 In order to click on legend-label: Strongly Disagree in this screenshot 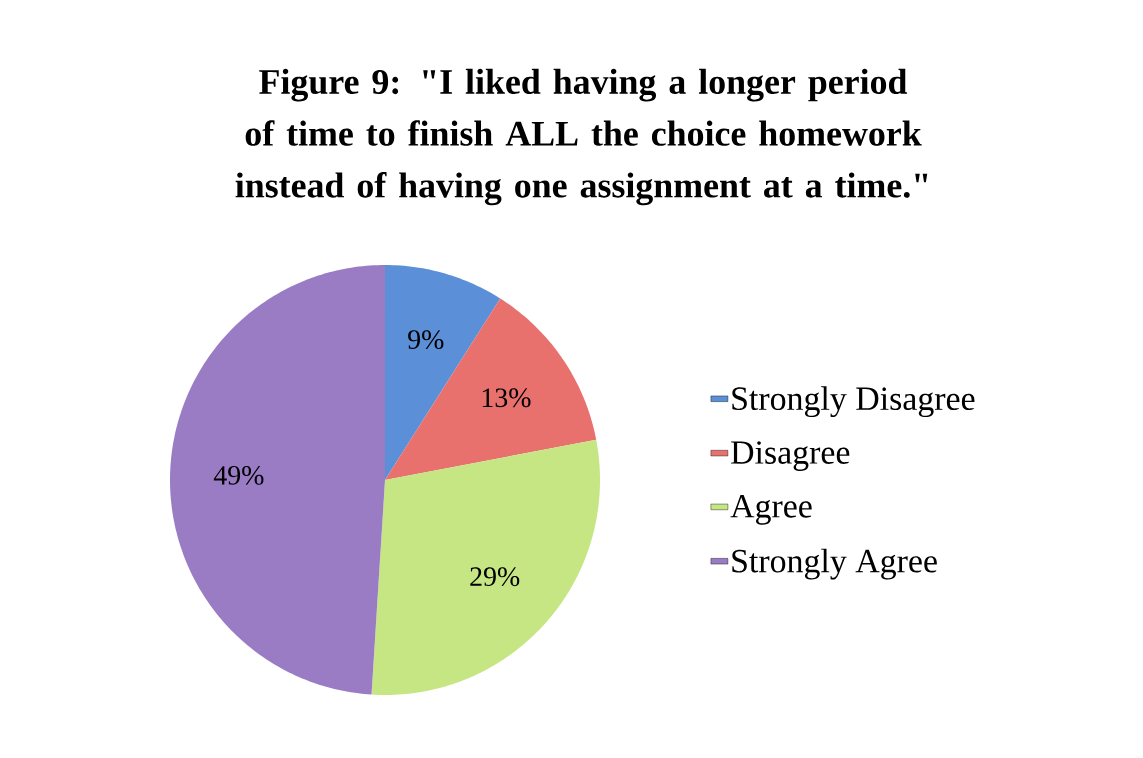, I will do `click(853, 402)`.